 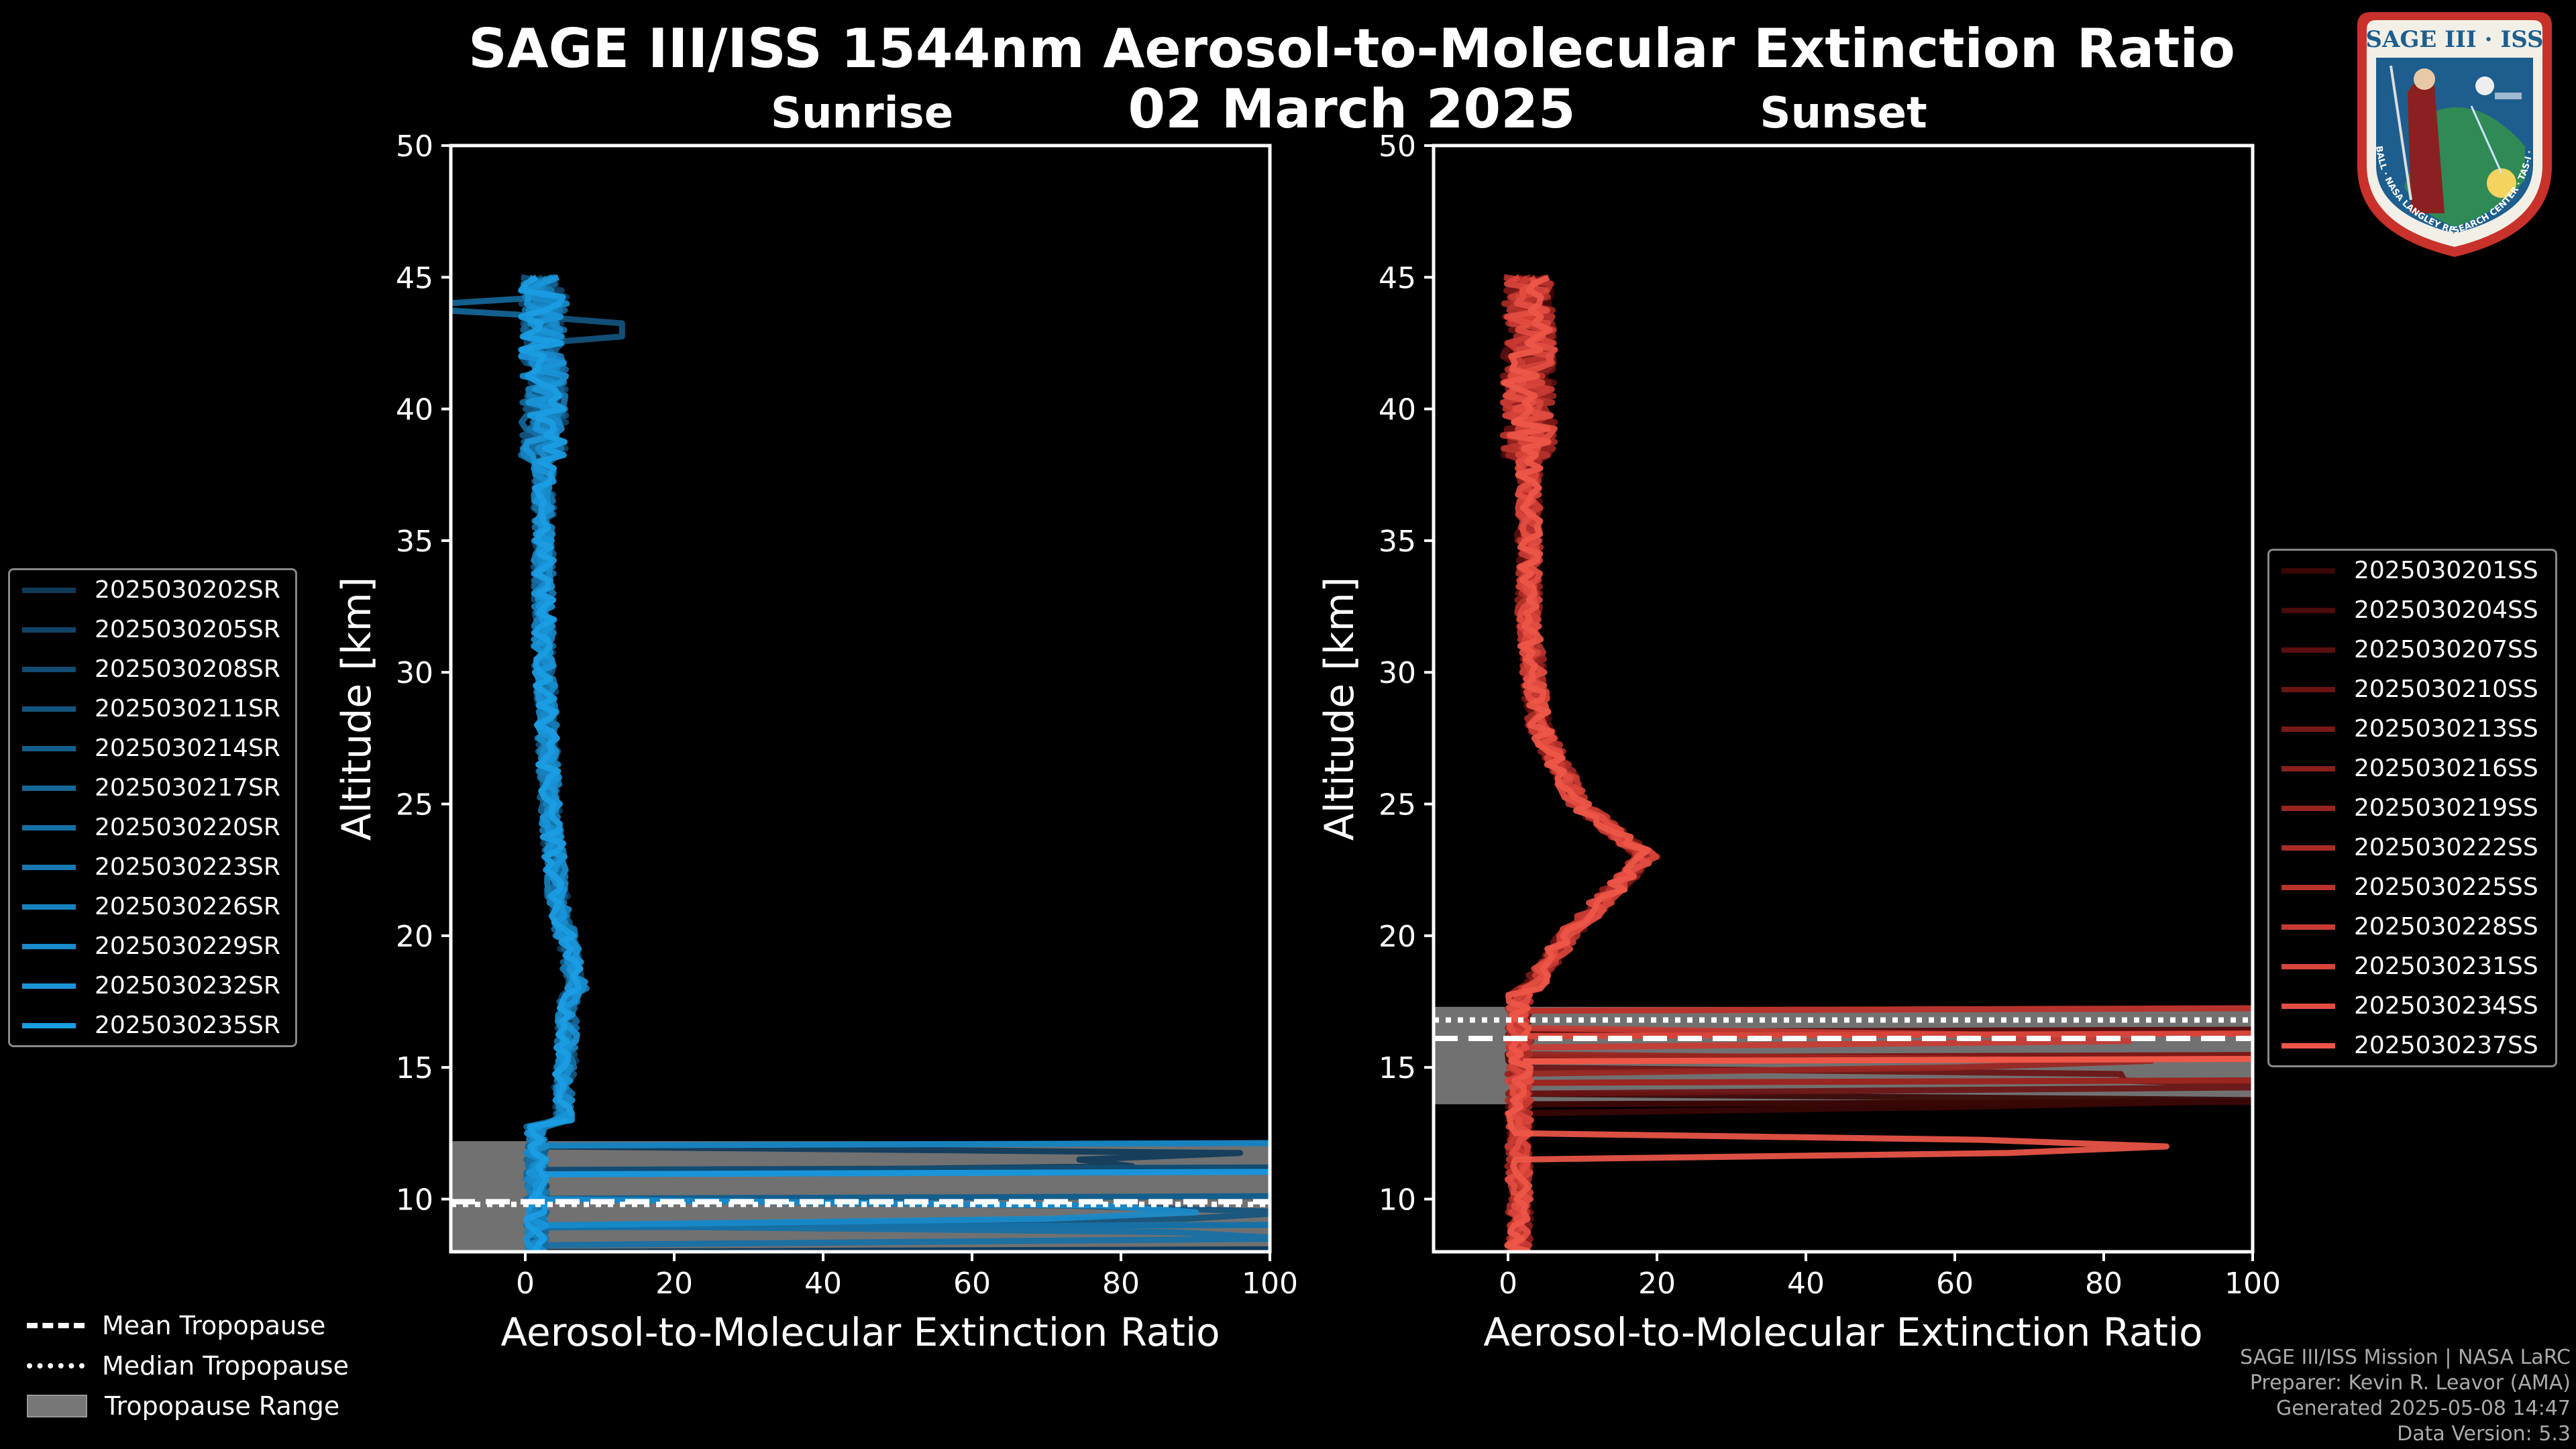 What do you see at coordinates (187, 1025) in the screenshot?
I see `legend-label: 2025030235SR` at bounding box center [187, 1025].